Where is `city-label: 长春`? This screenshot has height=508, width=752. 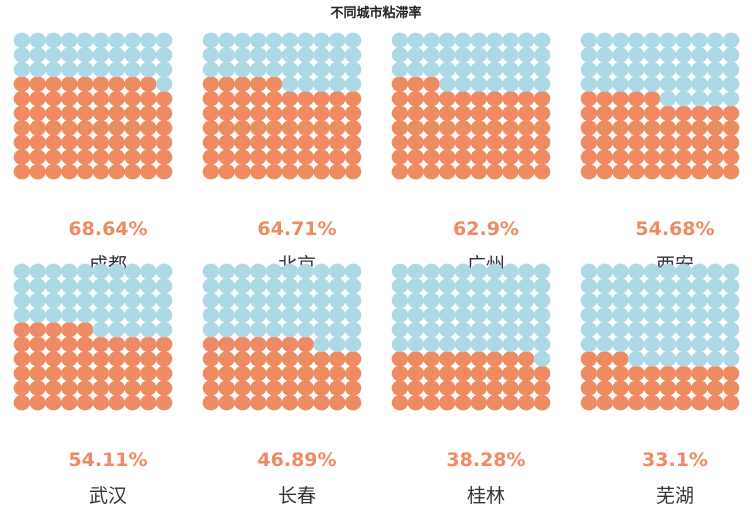 city-label: 长春 is located at coordinates (296, 496).